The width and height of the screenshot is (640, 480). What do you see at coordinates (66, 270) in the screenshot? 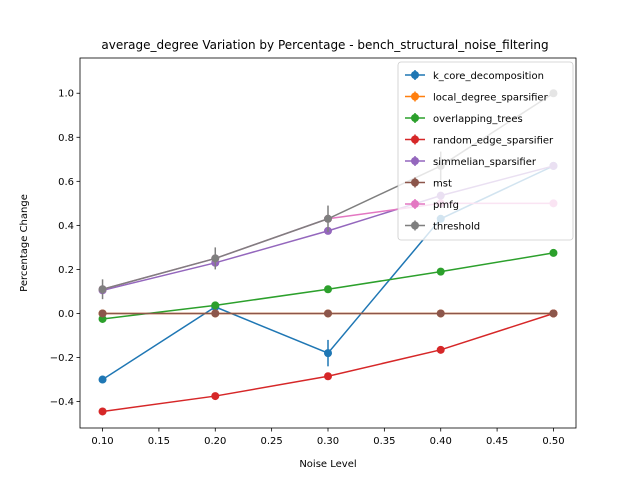
I see `y-tick-label: 0.2` at bounding box center [66, 270].